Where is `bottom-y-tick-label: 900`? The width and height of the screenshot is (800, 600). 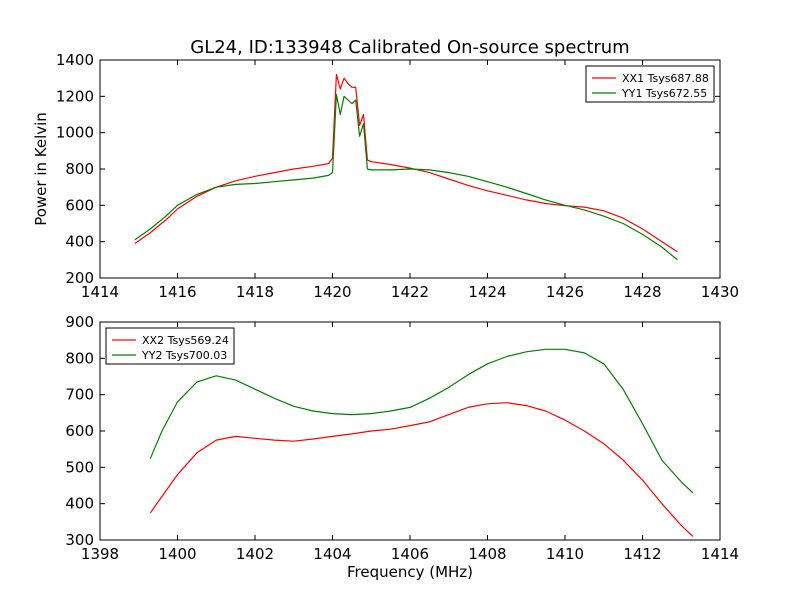 bottom-y-tick-label: 900 is located at coordinates (79, 322).